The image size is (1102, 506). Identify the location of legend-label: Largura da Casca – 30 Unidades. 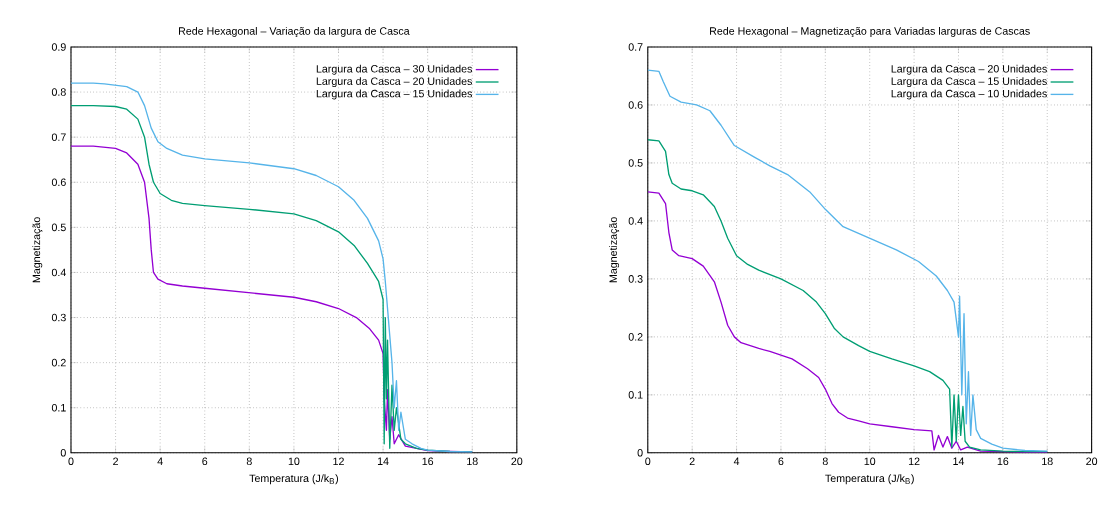
(394, 69).